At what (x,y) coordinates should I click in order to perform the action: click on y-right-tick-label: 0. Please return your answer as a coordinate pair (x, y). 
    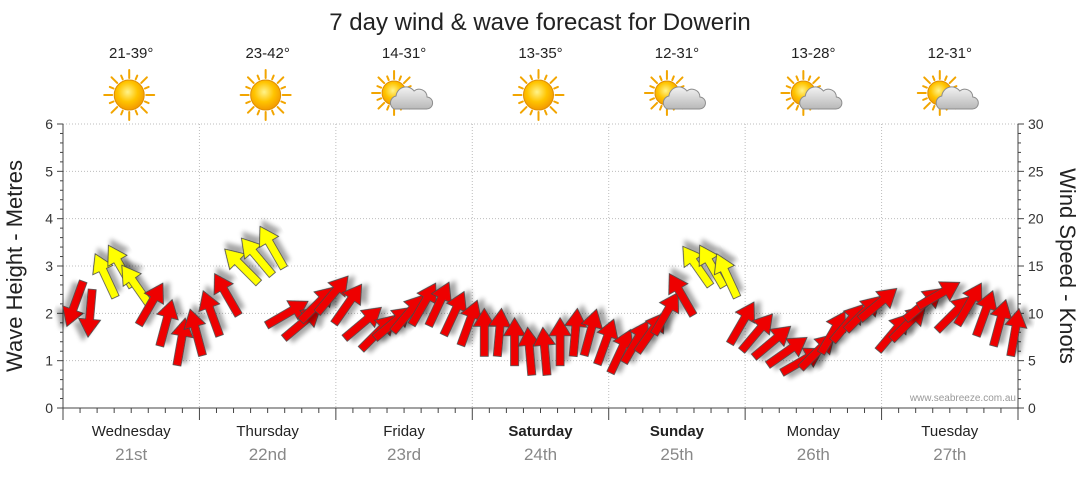
    Looking at the image, I should click on (1032, 408).